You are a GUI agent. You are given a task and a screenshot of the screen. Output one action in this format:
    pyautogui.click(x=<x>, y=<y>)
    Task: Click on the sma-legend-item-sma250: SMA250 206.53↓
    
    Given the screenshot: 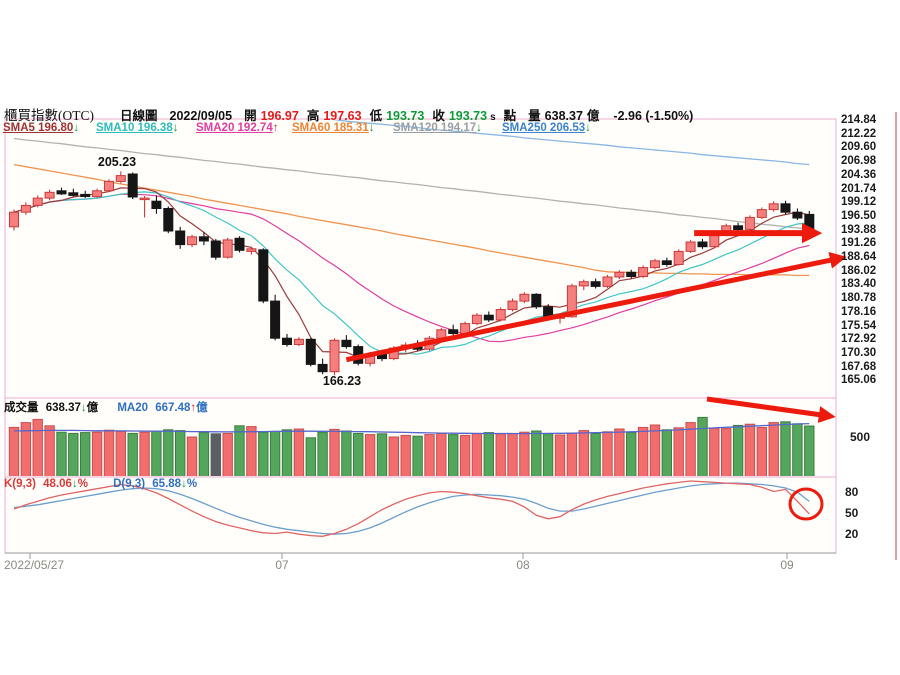 What is the action you would take?
    pyautogui.click(x=546, y=128)
    